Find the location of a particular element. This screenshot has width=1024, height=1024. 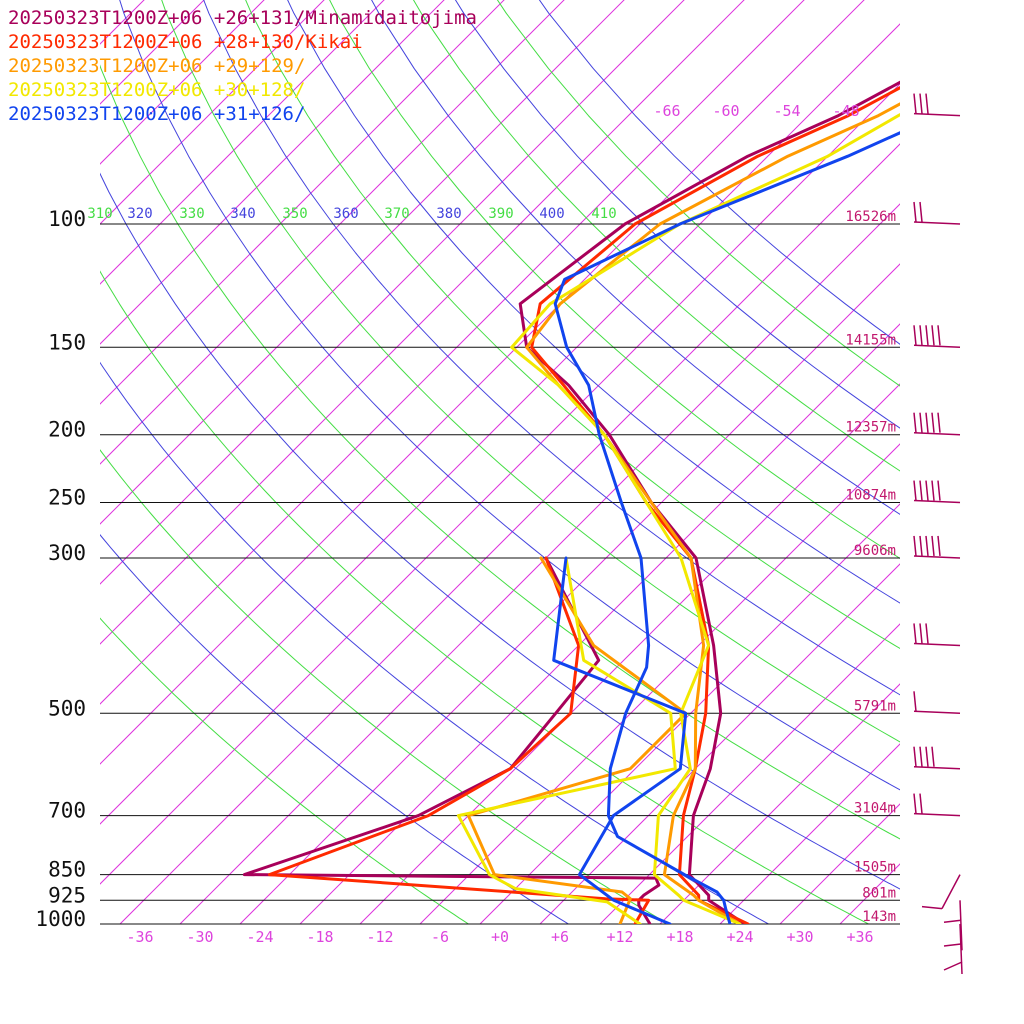

pressure-label: 700 is located at coordinates (67, 811).